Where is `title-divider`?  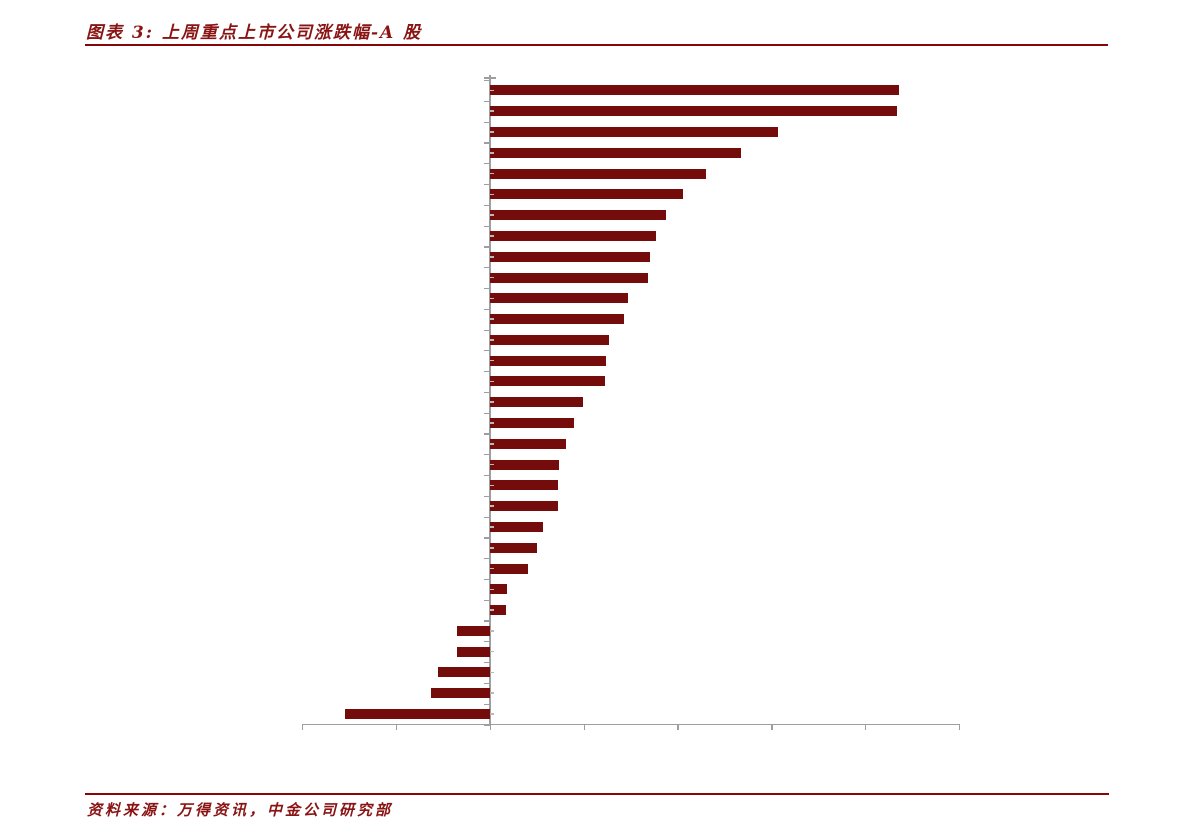 title-divider is located at coordinates (596, 45).